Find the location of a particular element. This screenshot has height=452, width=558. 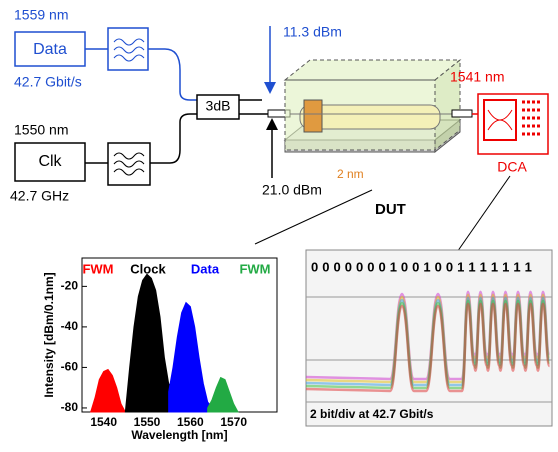

data-wavelength: 1559 nm is located at coordinates (41, 15).